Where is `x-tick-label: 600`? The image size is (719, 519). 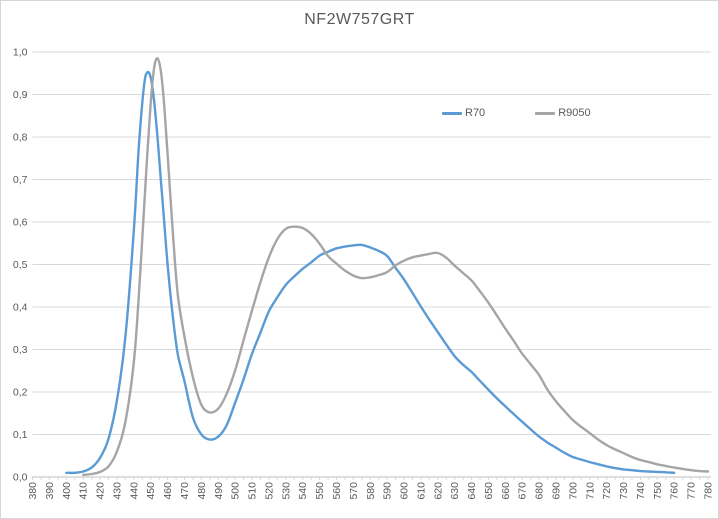
x-tick-label: 600 is located at coordinates (405, 491).